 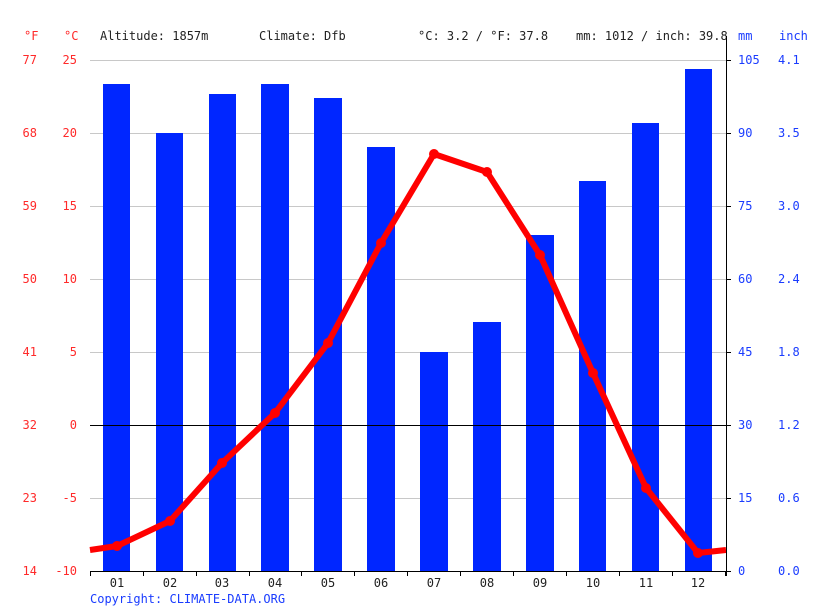 What do you see at coordinates (29, 60) in the screenshot?
I see `fahrenheit-tick: 77` at bounding box center [29, 60].